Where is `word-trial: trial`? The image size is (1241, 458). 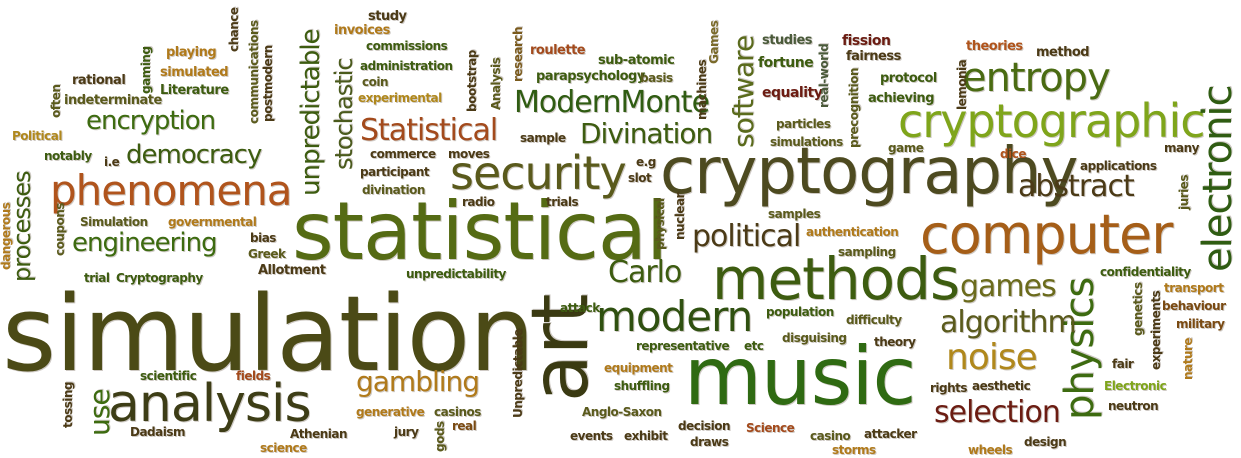
word-trial: trial is located at coordinates (97, 278).